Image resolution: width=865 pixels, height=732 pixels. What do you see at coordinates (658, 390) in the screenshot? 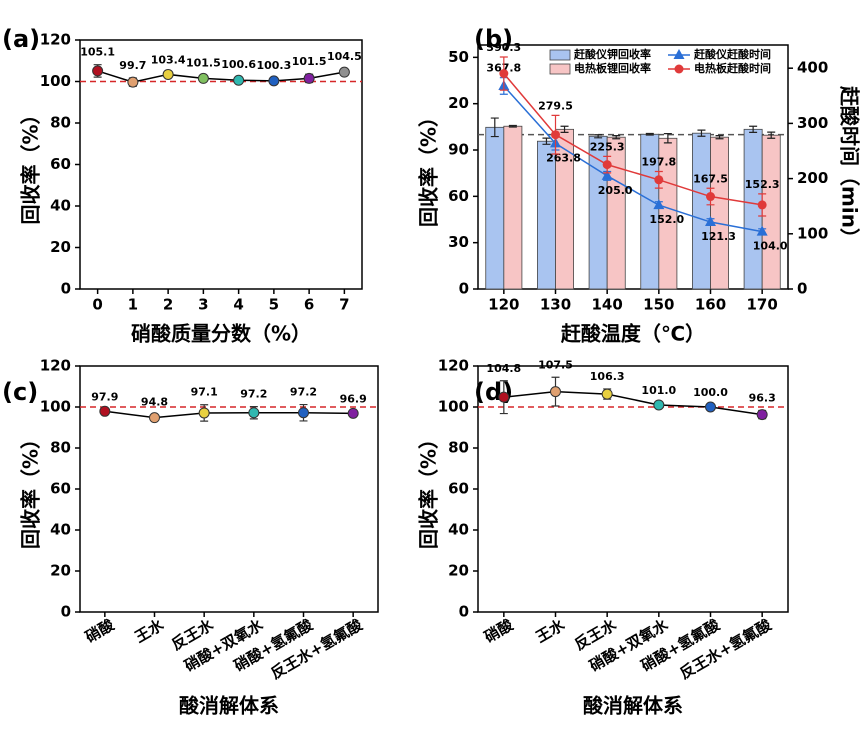
I see `value-label: 101.0` at bounding box center [658, 390].